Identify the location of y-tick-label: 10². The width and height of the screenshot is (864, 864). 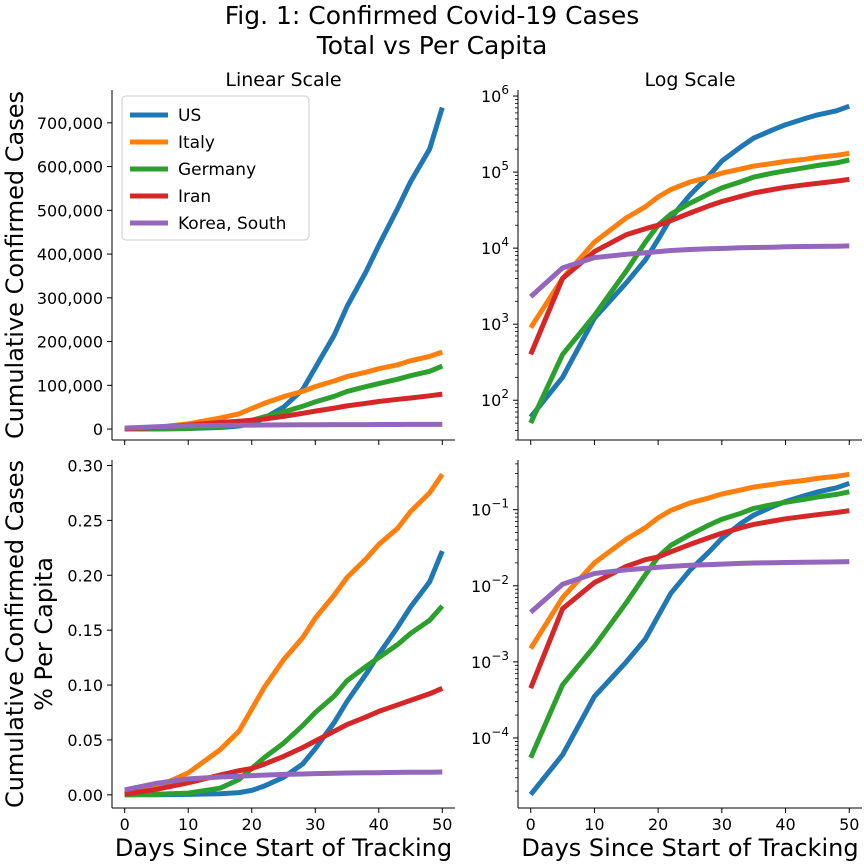
(495, 398).